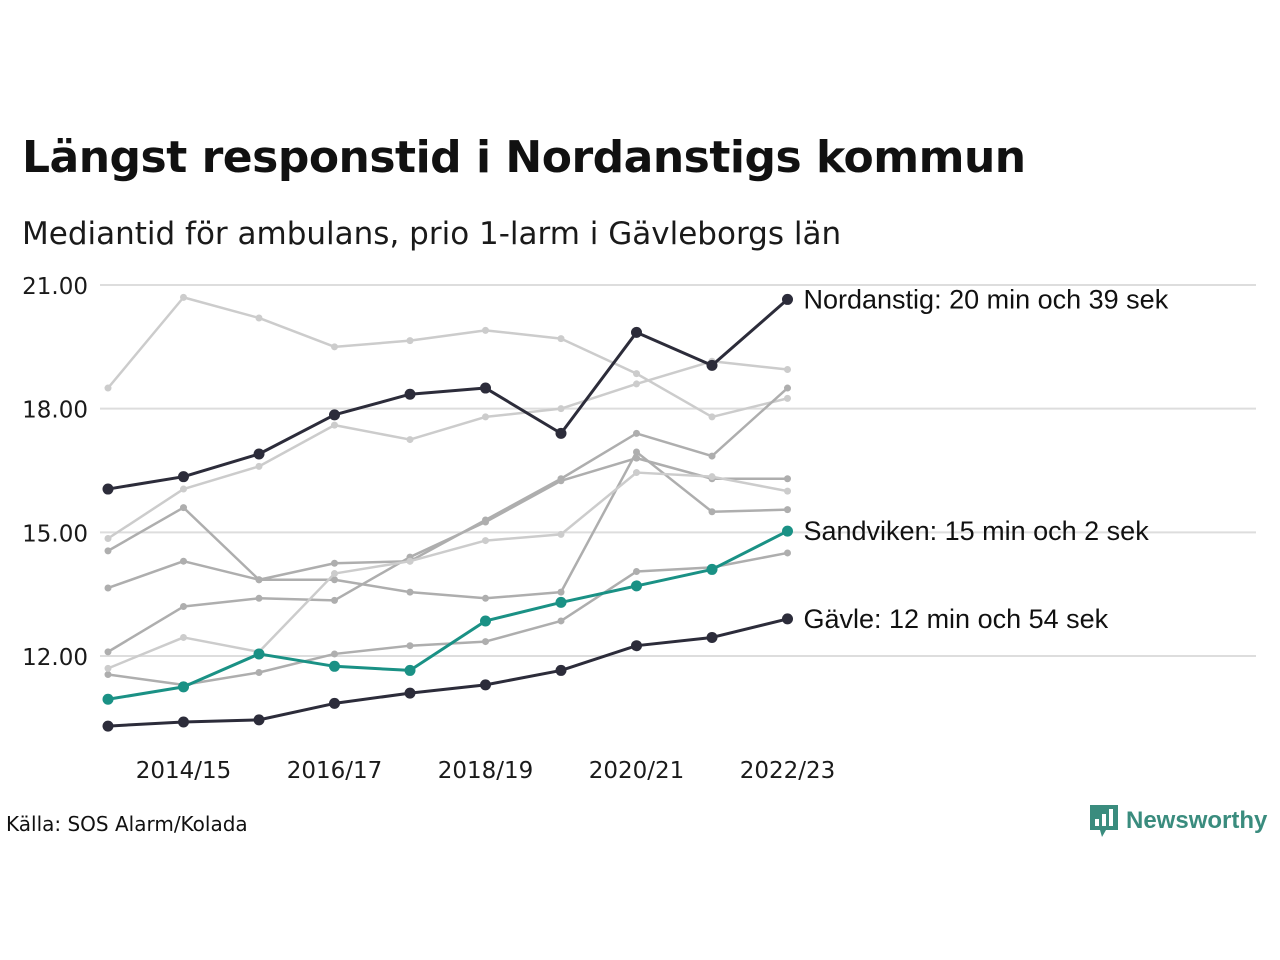 The height and width of the screenshot is (960, 1280). Describe the element at coordinates (524, 157) in the screenshot. I see `chart-title: Längst responstid i Nordanstigs kommun` at that location.